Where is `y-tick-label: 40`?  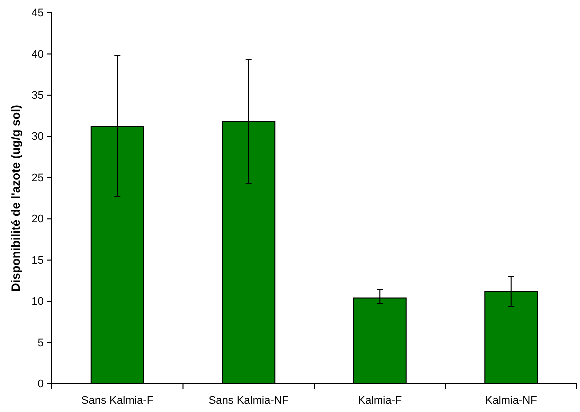
y-tick-label: 40 is located at coordinates (38, 54).